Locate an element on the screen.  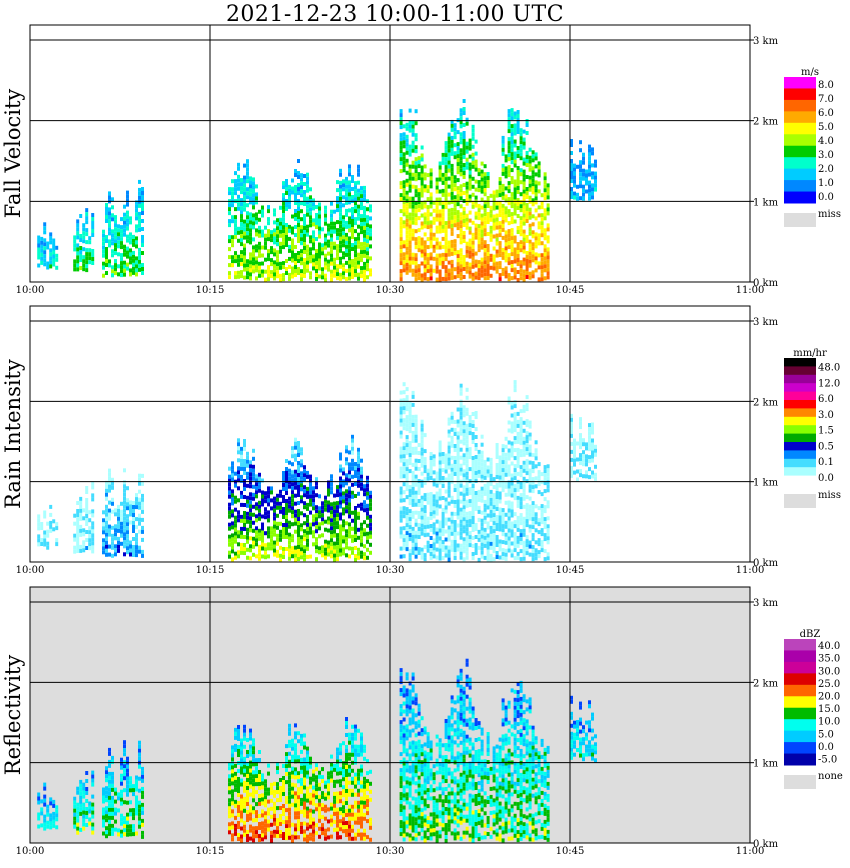
panel-1-colorbar-label-8: 0.0 is located at coordinates (826, 197).